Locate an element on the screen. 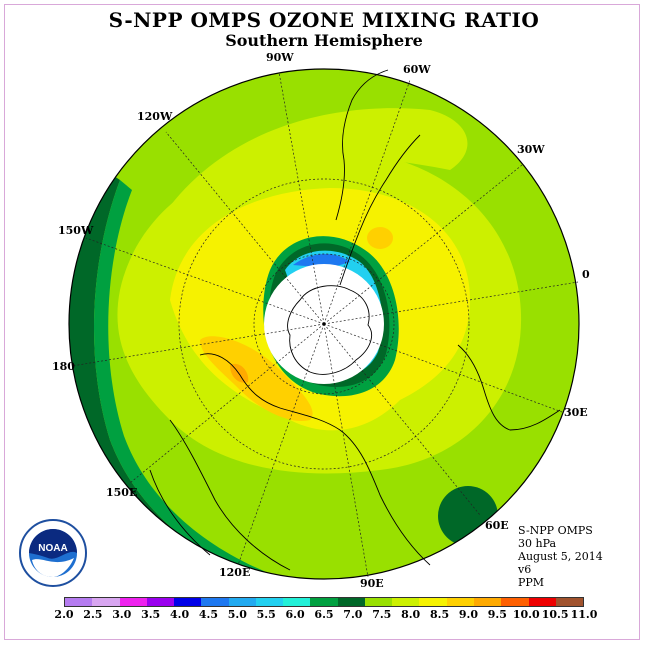  info-panel: S-NPP OMPS 30 hPa August 5, 2014 v6 PPM is located at coordinates (560, 556).